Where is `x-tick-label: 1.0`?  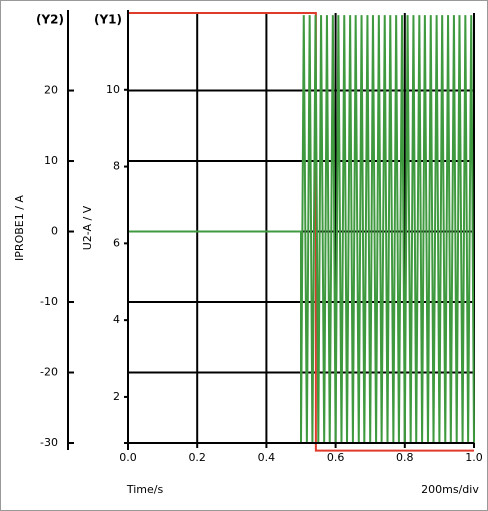
x-tick-label: 1.0 is located at coordinates (474, 457).